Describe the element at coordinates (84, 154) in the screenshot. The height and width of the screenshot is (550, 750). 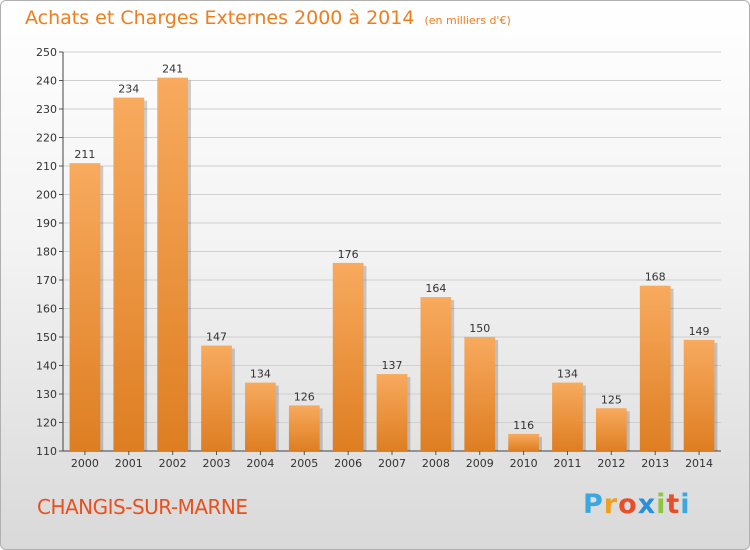
I see `bar-value-label: 211` at that location.